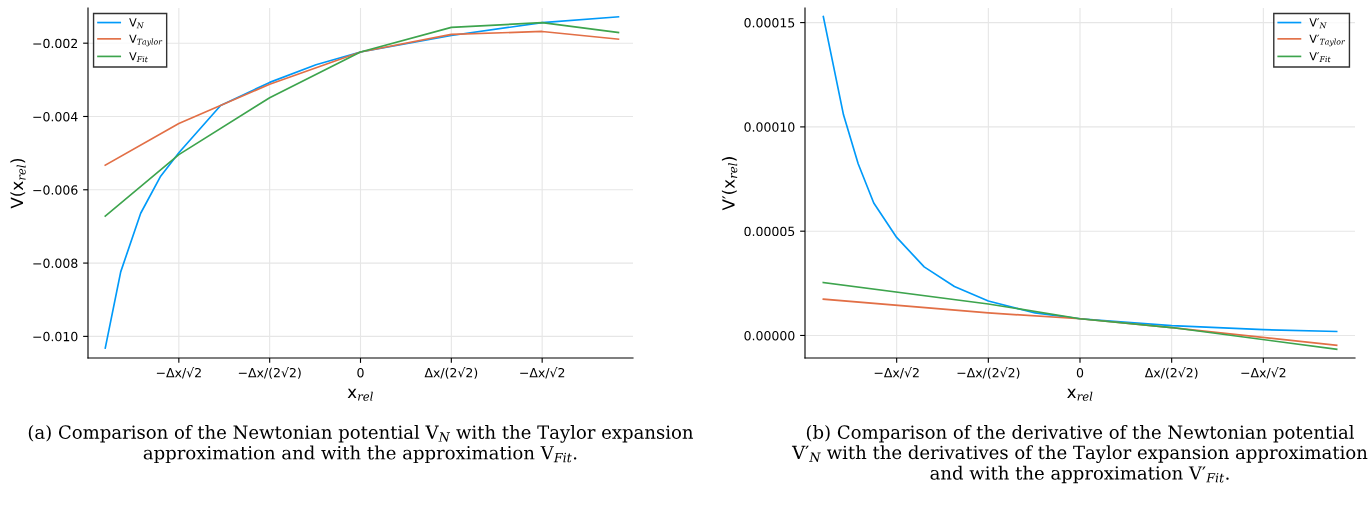 This screenshot has height=509, width=1372. What do you see at coordinates (1320, 57) in the screenshot?
I see `legend-label: V′$_{Fit}$` at bounding box center [1320, 57].